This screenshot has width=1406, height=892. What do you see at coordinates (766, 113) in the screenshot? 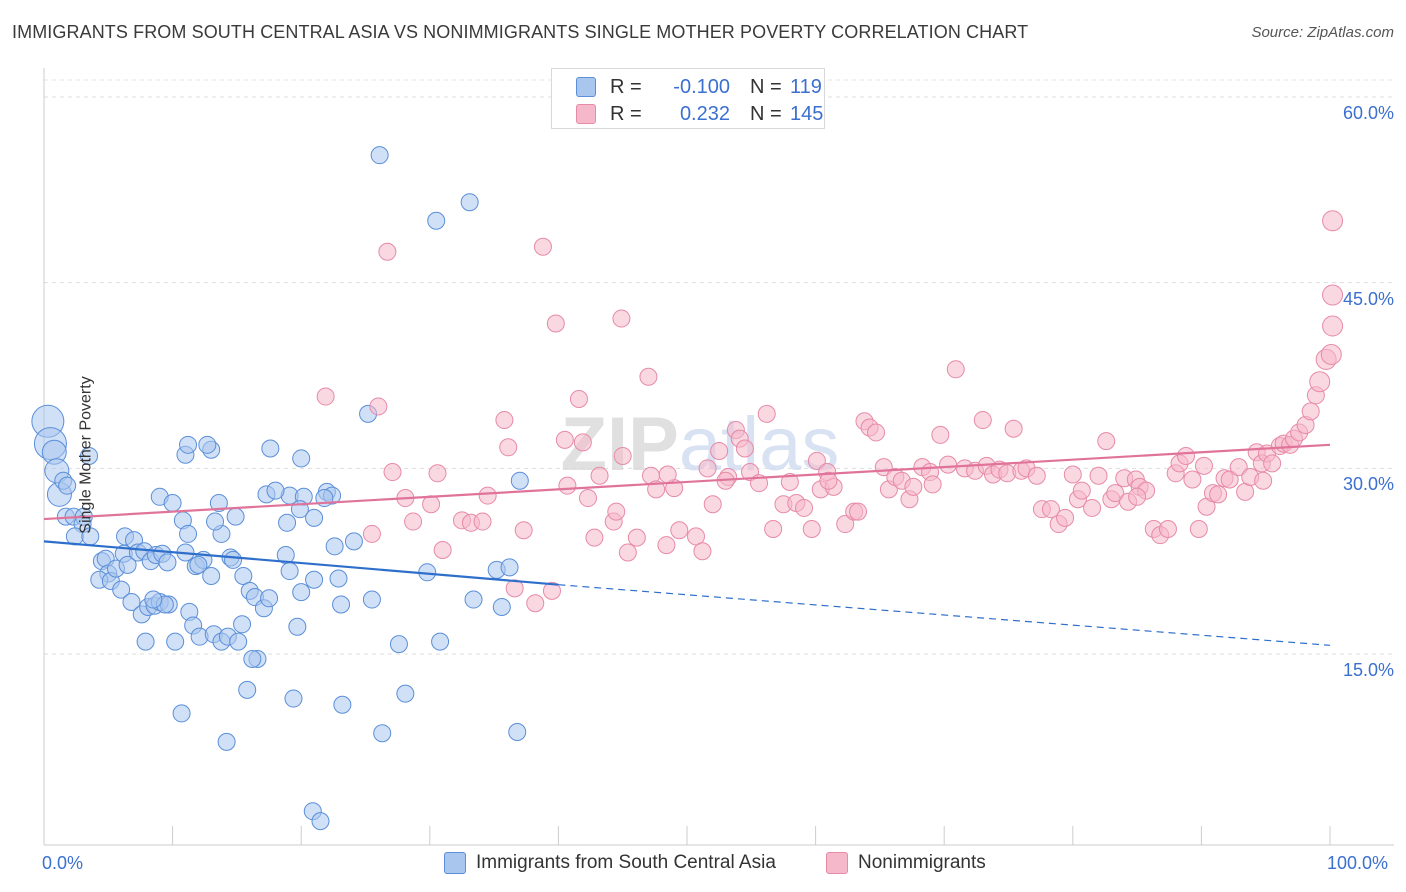
I see `n-label: N =` at bounding box center [766, 113].